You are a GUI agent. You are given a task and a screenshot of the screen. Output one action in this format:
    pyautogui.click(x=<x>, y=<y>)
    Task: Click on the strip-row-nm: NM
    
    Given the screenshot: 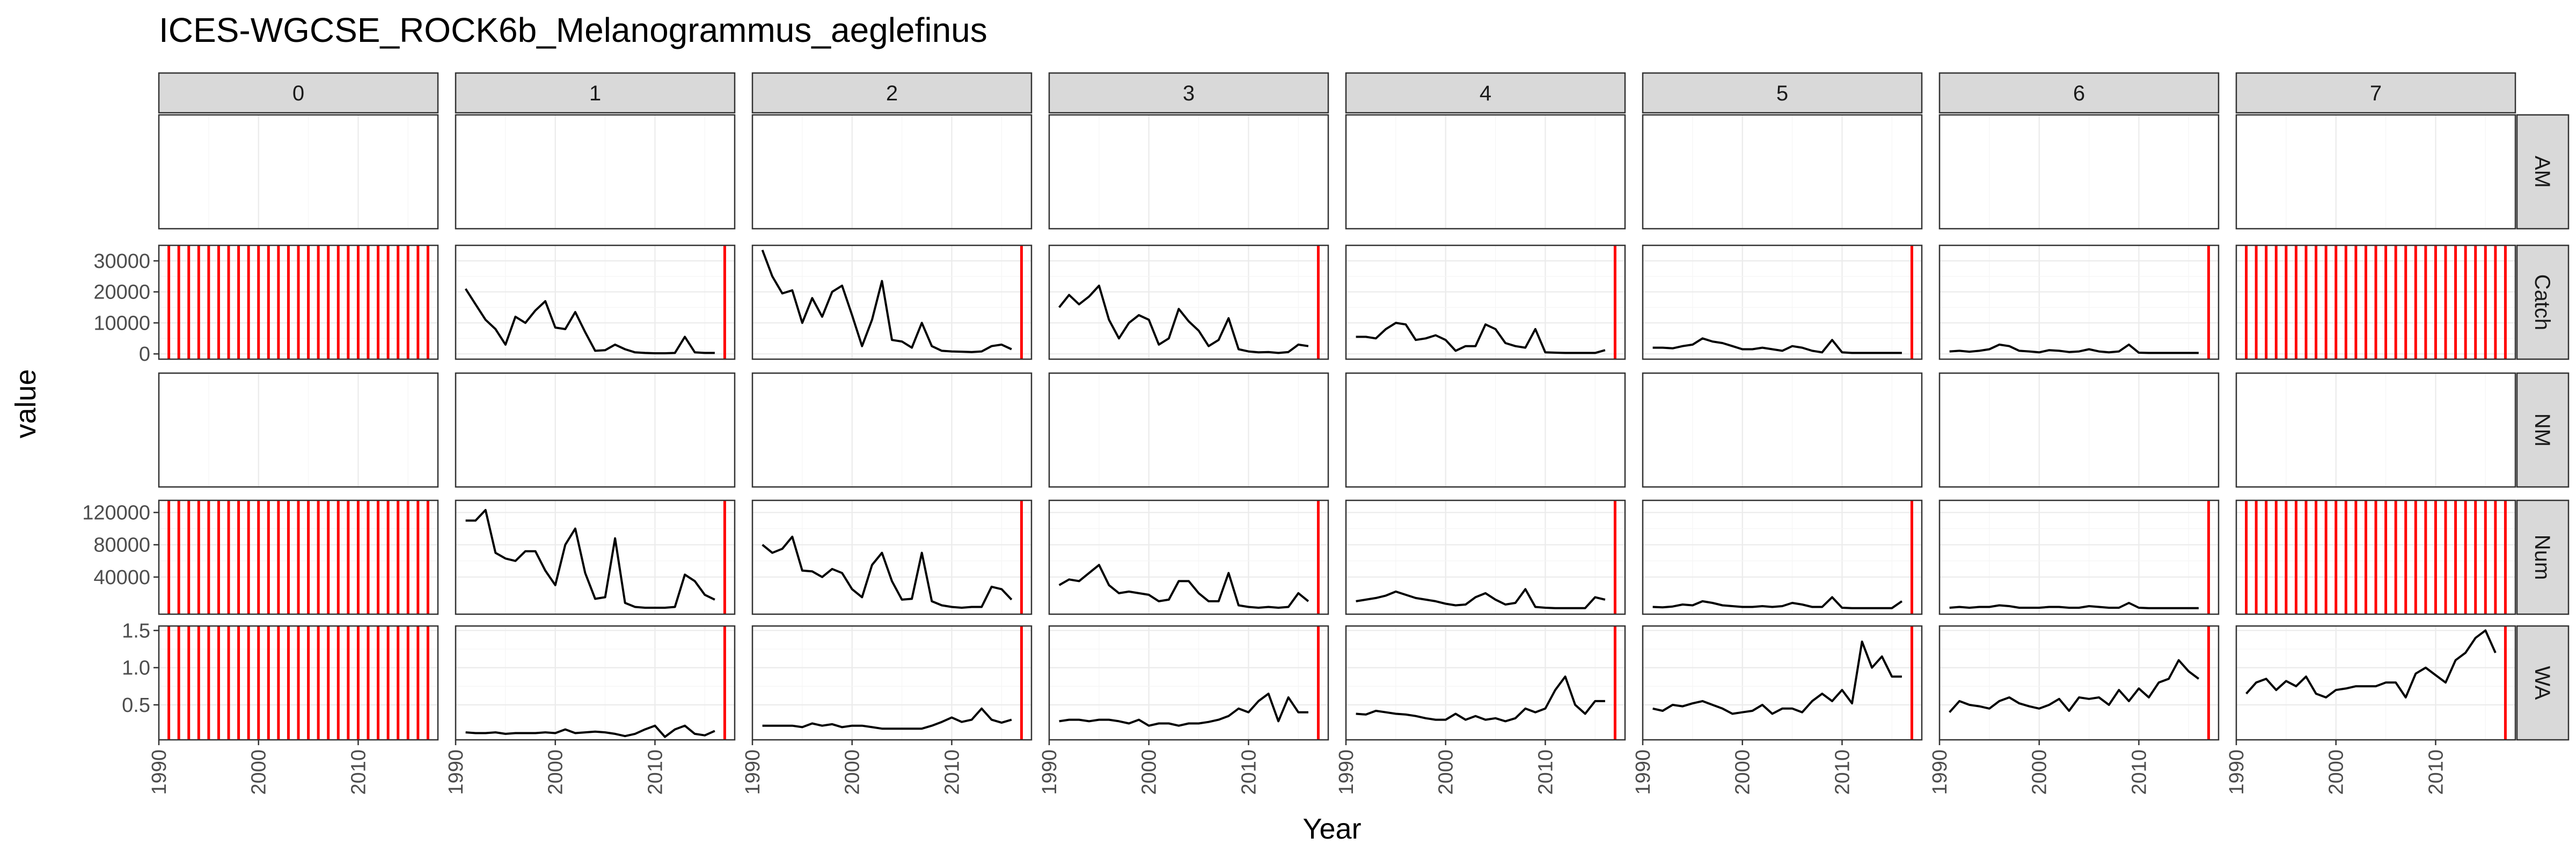 What is the action you would take?
    pyautogui.click(x=2543, y=430)
    